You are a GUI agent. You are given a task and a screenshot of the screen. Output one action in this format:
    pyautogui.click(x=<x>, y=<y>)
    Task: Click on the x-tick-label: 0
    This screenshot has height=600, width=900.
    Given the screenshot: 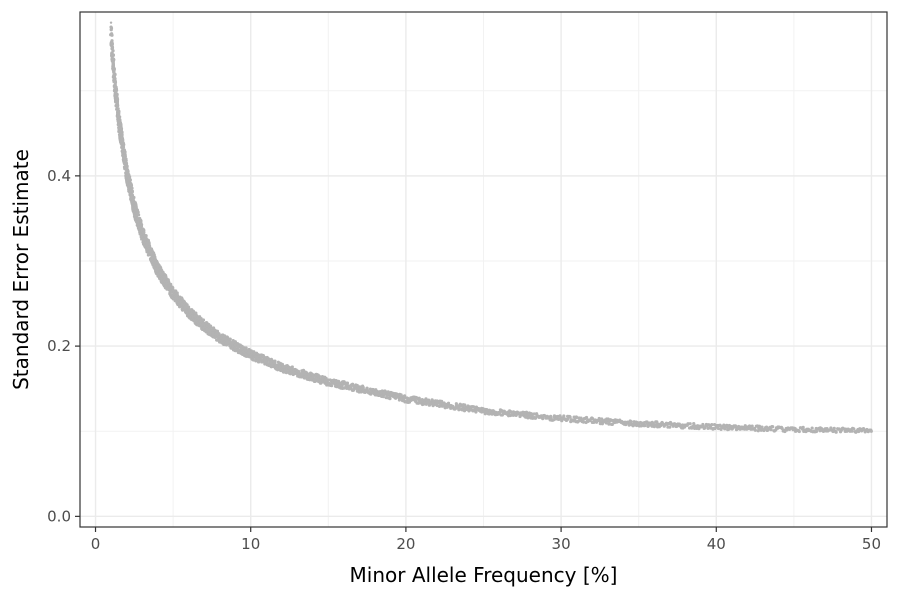 What is the action you would take?
    pyautogui.click(x=96, y=544)
    